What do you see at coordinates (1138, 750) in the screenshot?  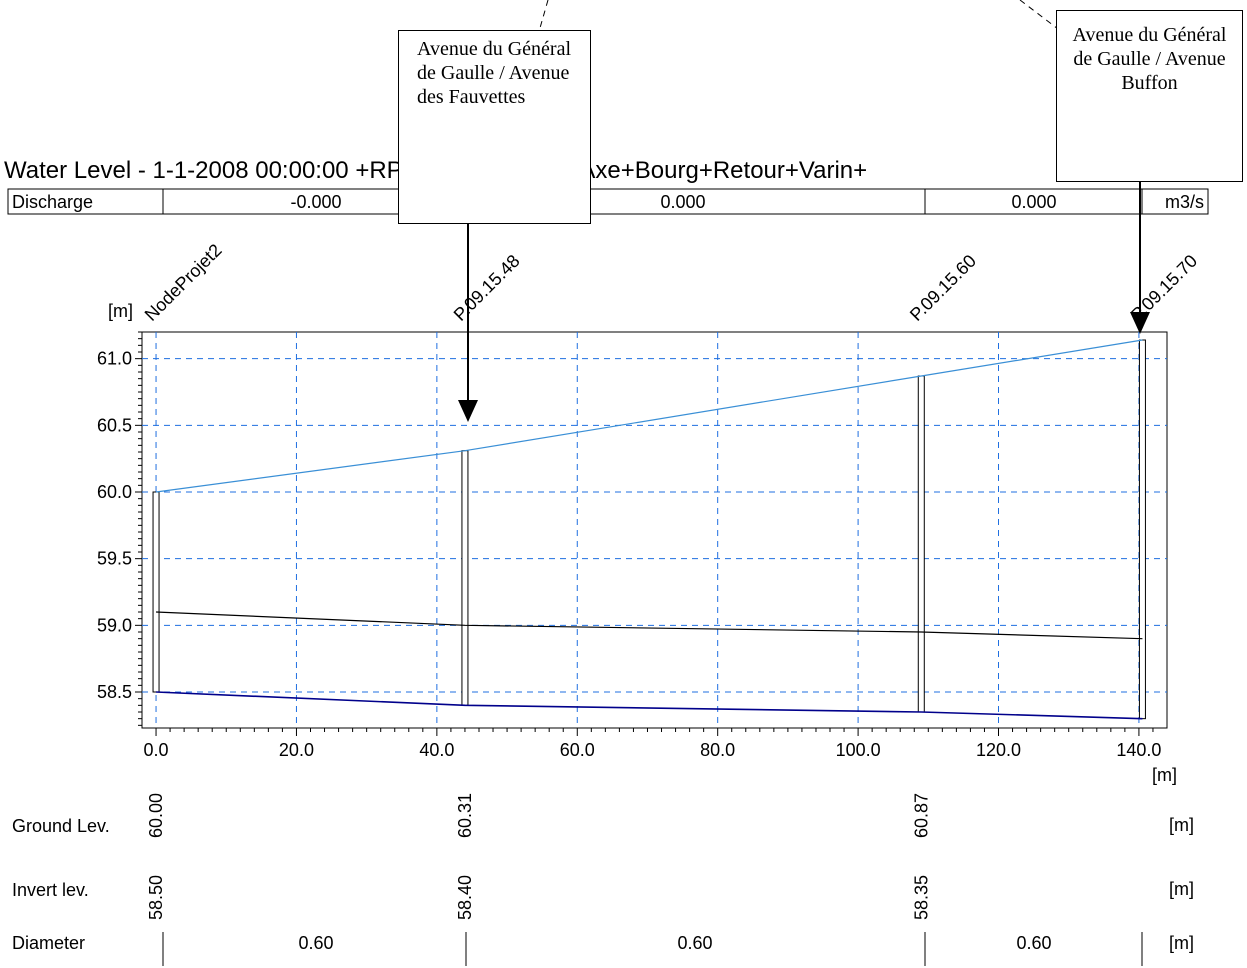 I see `x-tick-label: 140.0` at bounding box center [1138, 750].